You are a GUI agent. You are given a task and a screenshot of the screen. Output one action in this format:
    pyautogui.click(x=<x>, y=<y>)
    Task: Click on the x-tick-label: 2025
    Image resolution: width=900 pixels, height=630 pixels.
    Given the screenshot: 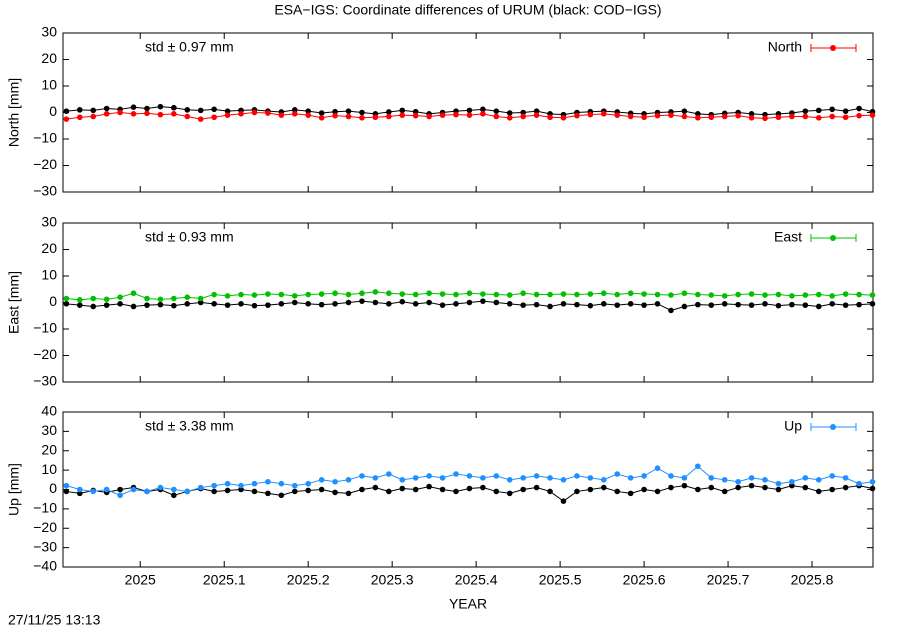 What is the action you would take?
    pyautogui.click(x=140, y=580)
    